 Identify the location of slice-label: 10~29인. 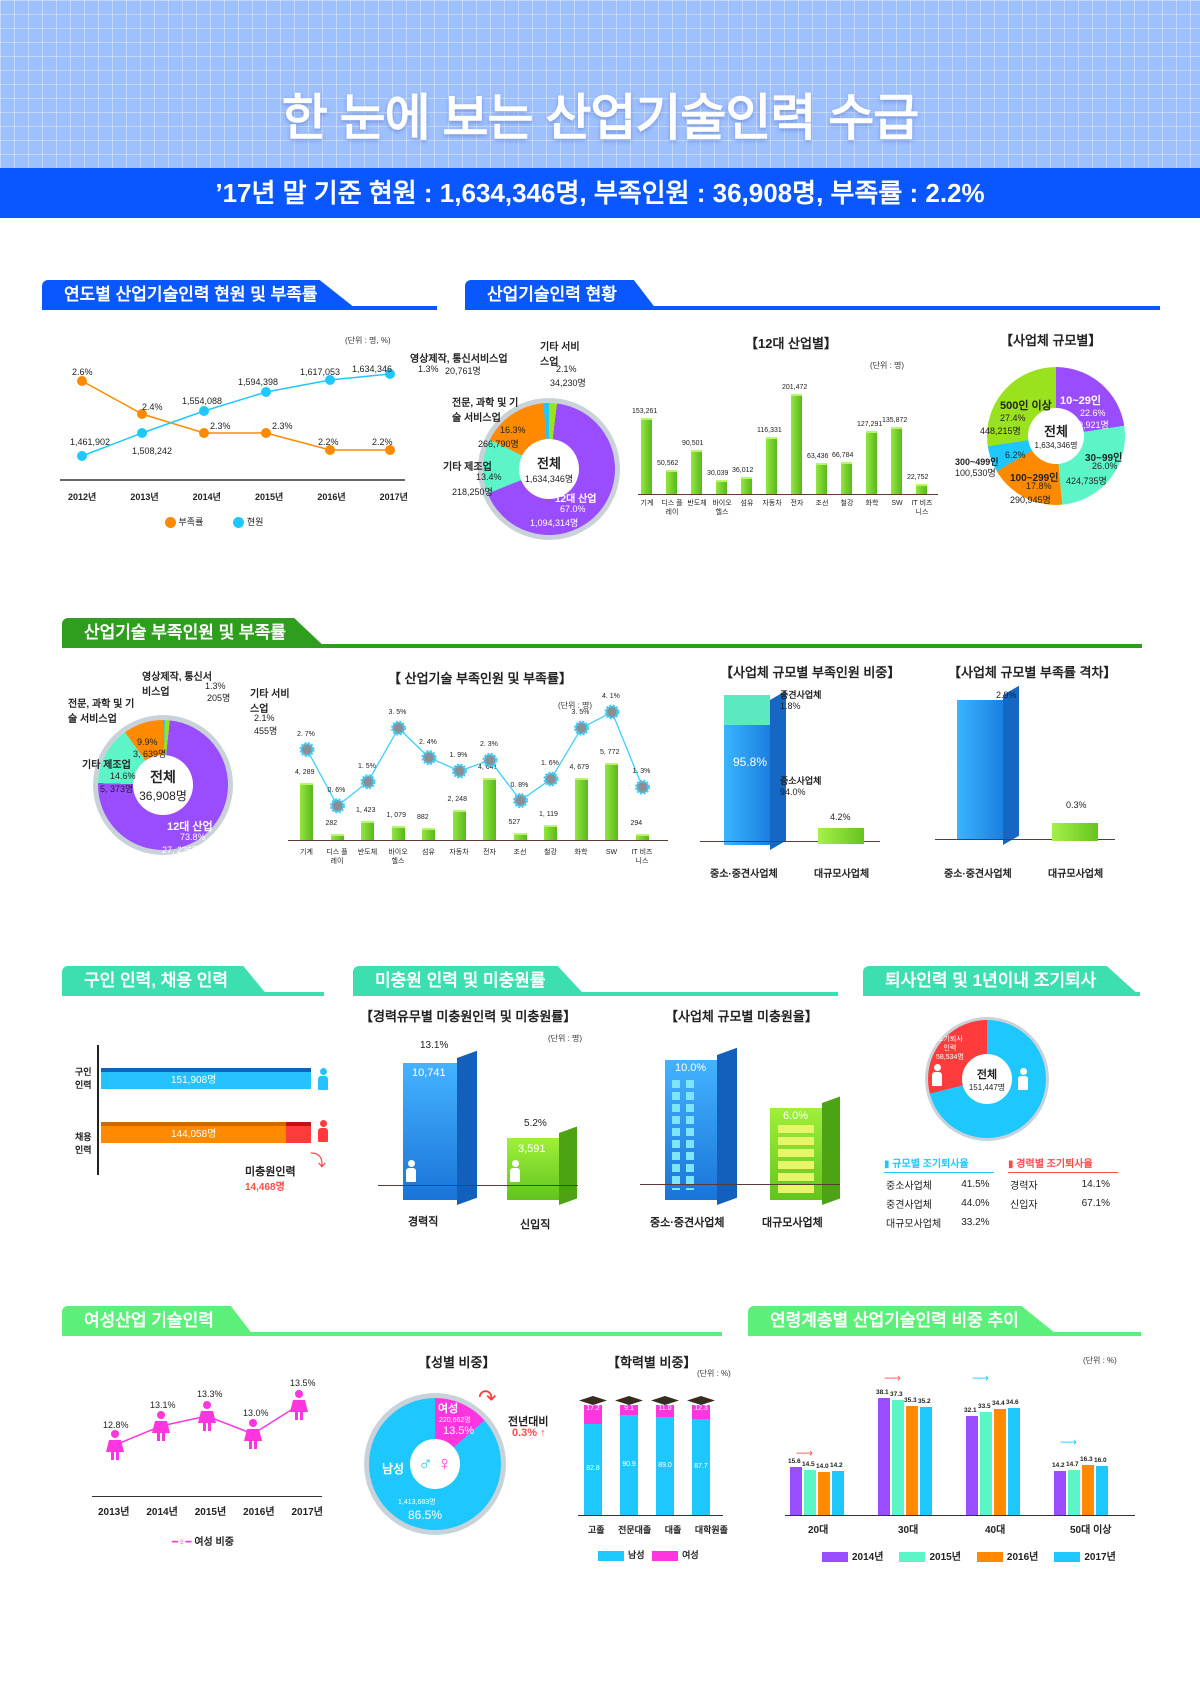
(1081, 401).